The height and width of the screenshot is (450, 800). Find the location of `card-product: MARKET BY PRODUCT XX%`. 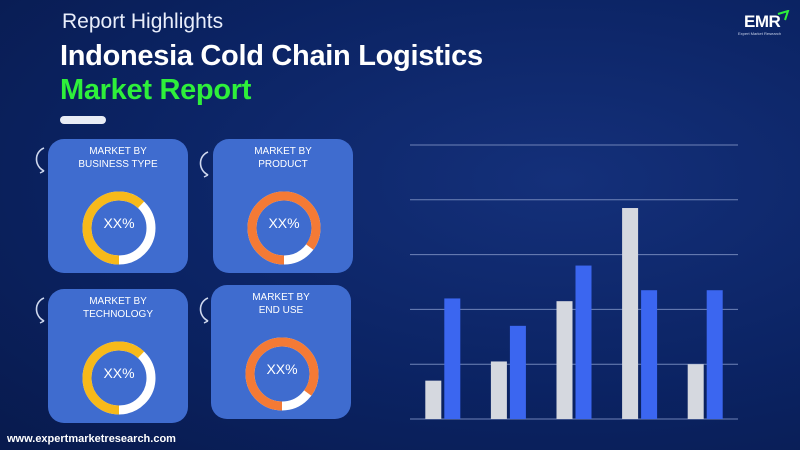

card-product: MARKET BY PRODUCT XX% is located at coordinates (283, 206).